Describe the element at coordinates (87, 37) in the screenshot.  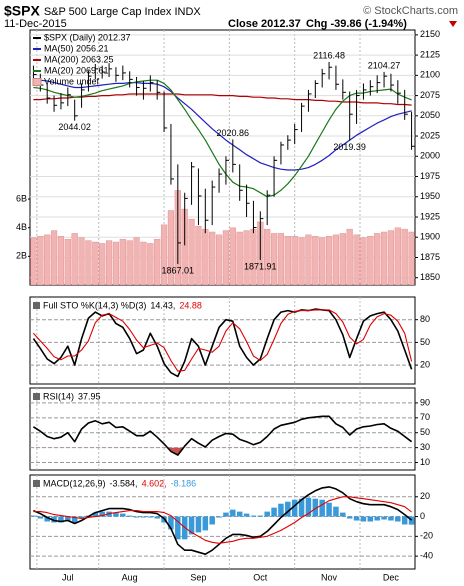
I see `legend-label: $SPX (Daily) 2012.37` at that location.